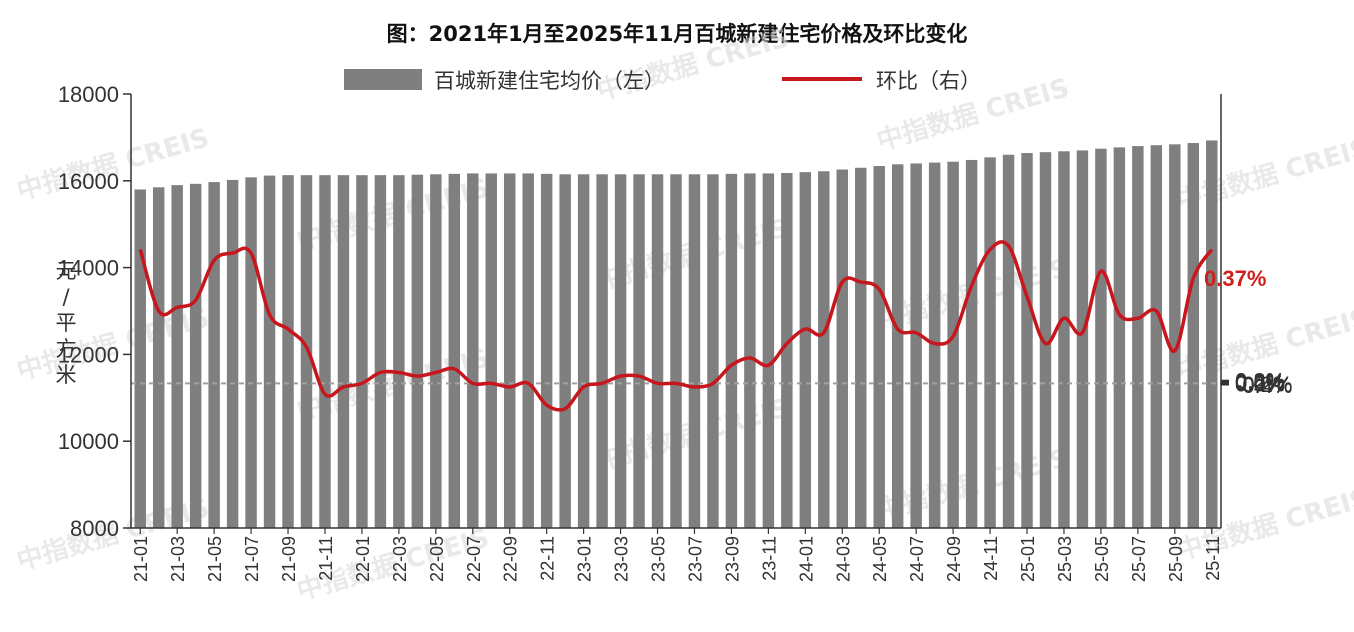 The image size is (1354, 632). What do you see at coordinates (585, 559) in the screenshot?
I see `x-tick-label: 23-01` at bounding box center [585, 559].